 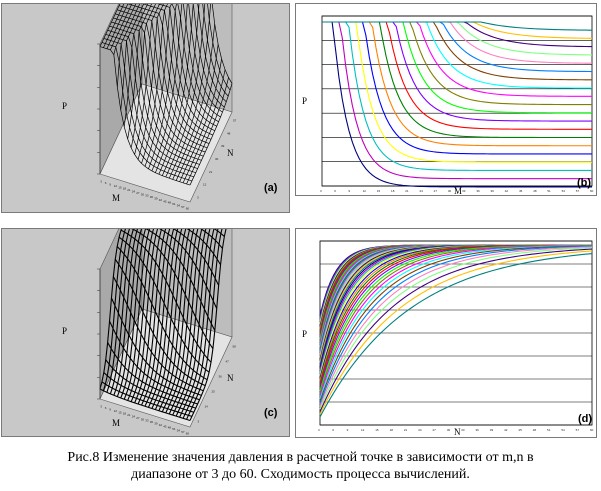 What do you see at coordinates (223, 146) in the screenshot?
I see `y-tick-label: 39` at bounding box center [223, 146].